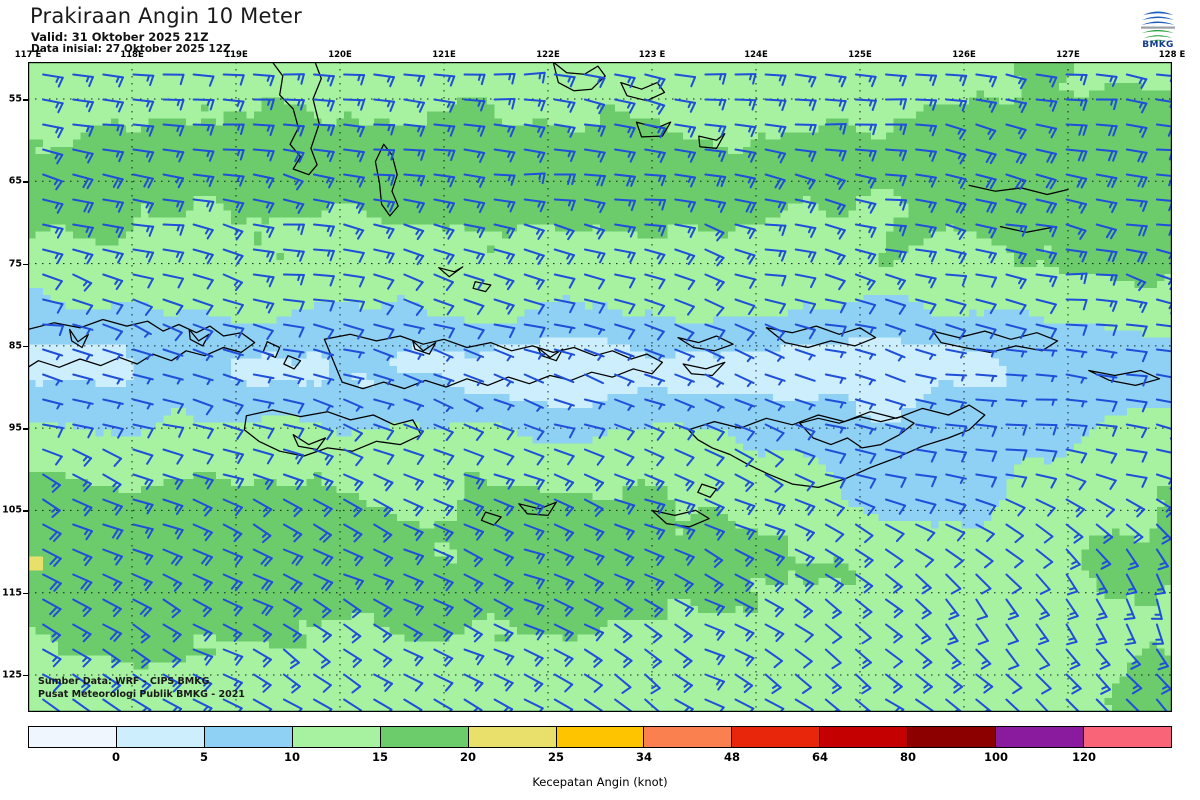  I want to click on publisher-label: Pusat Meteorologi Publik BMKG - 2021, so click(141, 694).